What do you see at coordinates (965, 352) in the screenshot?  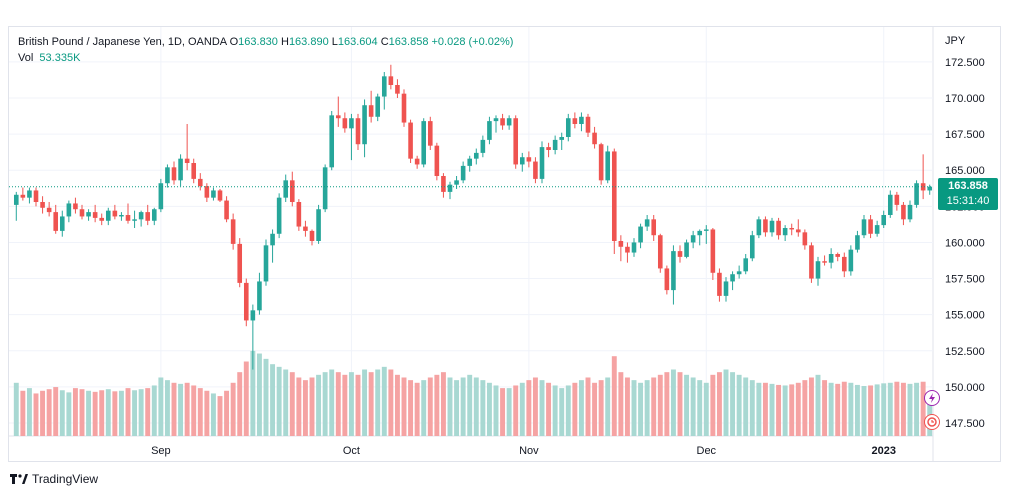 I see `y-tick-label: 152.500` at bounding box center [965, 352].